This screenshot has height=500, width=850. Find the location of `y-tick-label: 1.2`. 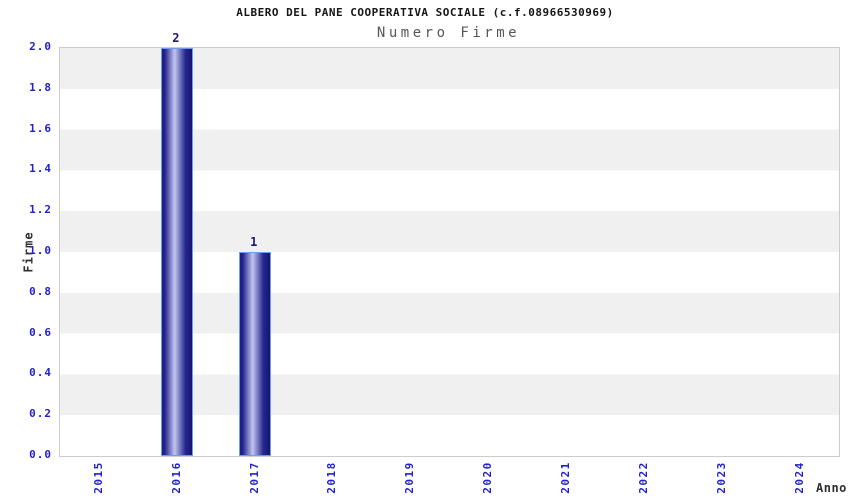

y-tick-label: 1.2 is located at coordinates (40, 210).